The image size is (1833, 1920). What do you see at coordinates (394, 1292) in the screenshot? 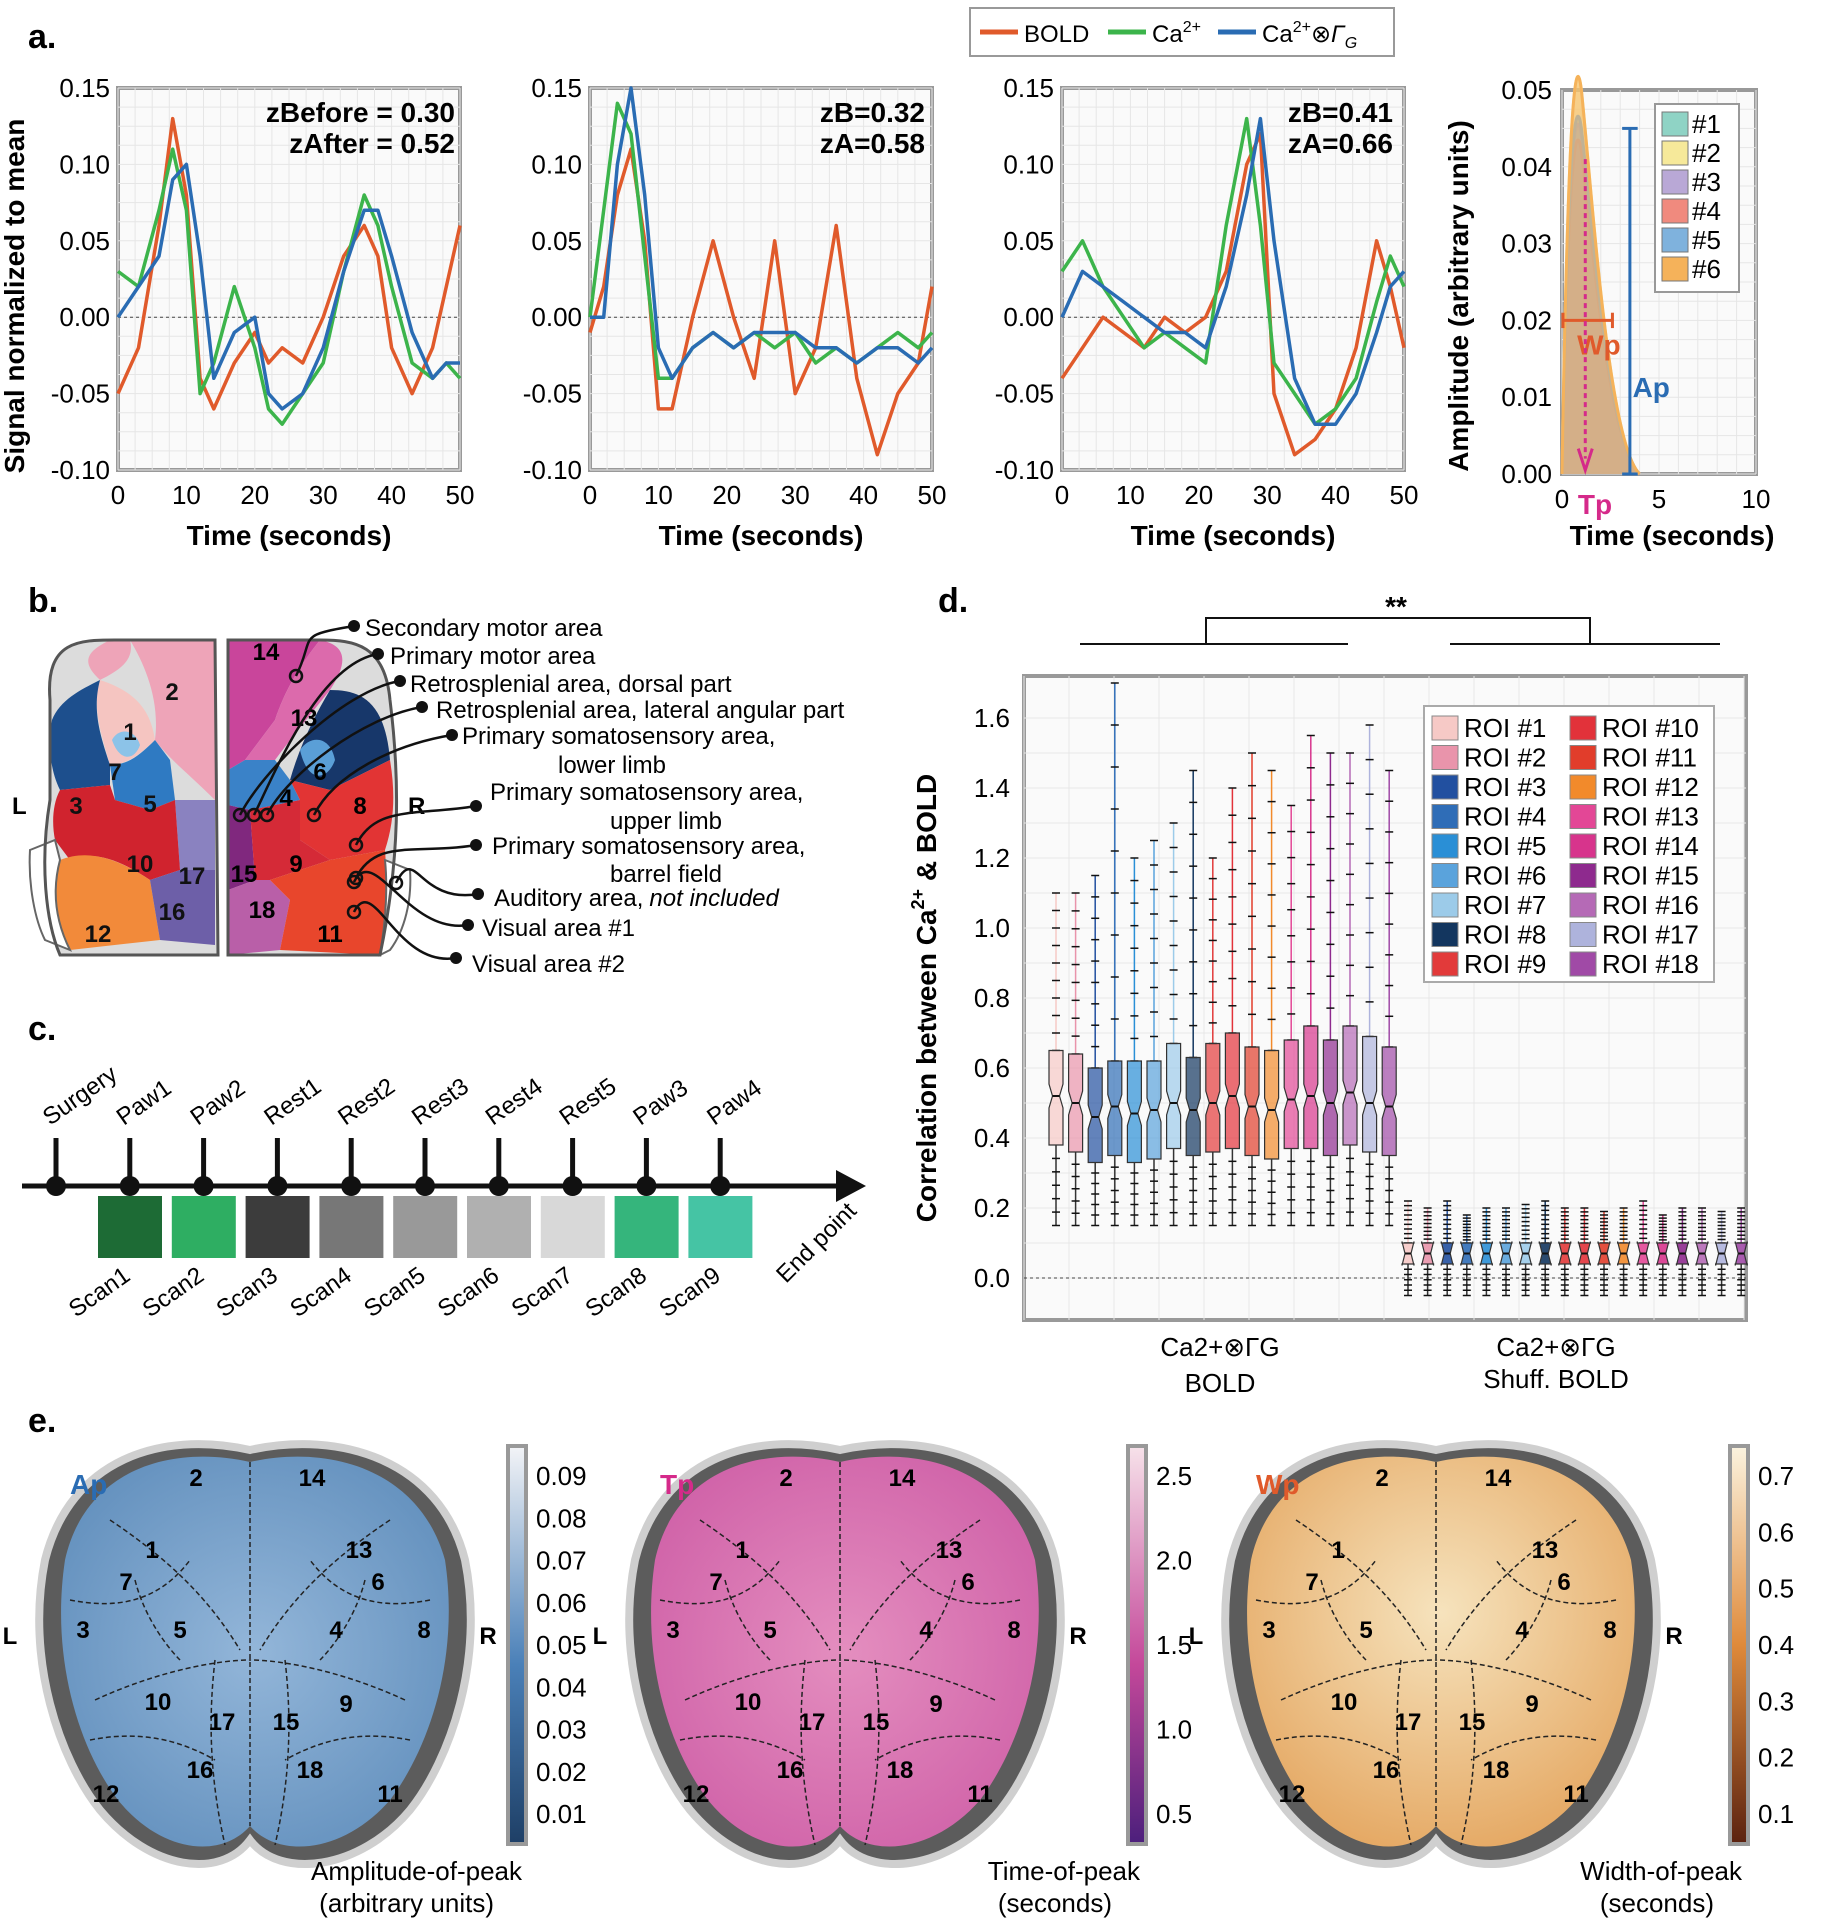
I see `scan-label: Scan5` at bounding box center [394, 1292].